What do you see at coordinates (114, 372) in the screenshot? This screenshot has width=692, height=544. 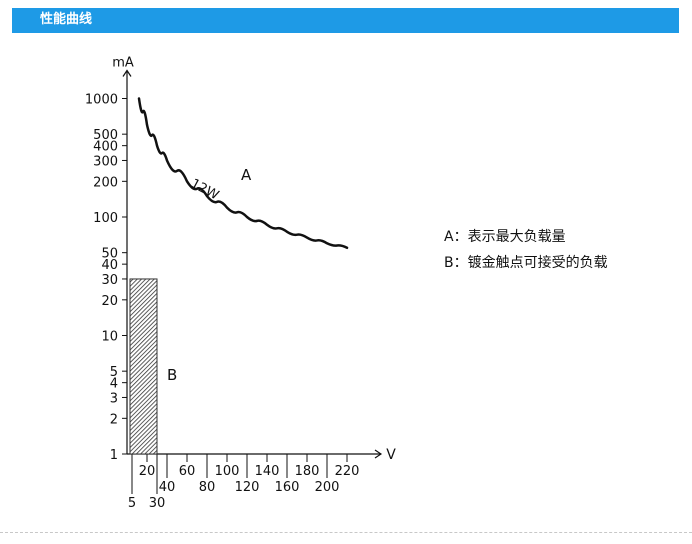 I see `y-tick-label: 5` at bounding box center [114, 372].